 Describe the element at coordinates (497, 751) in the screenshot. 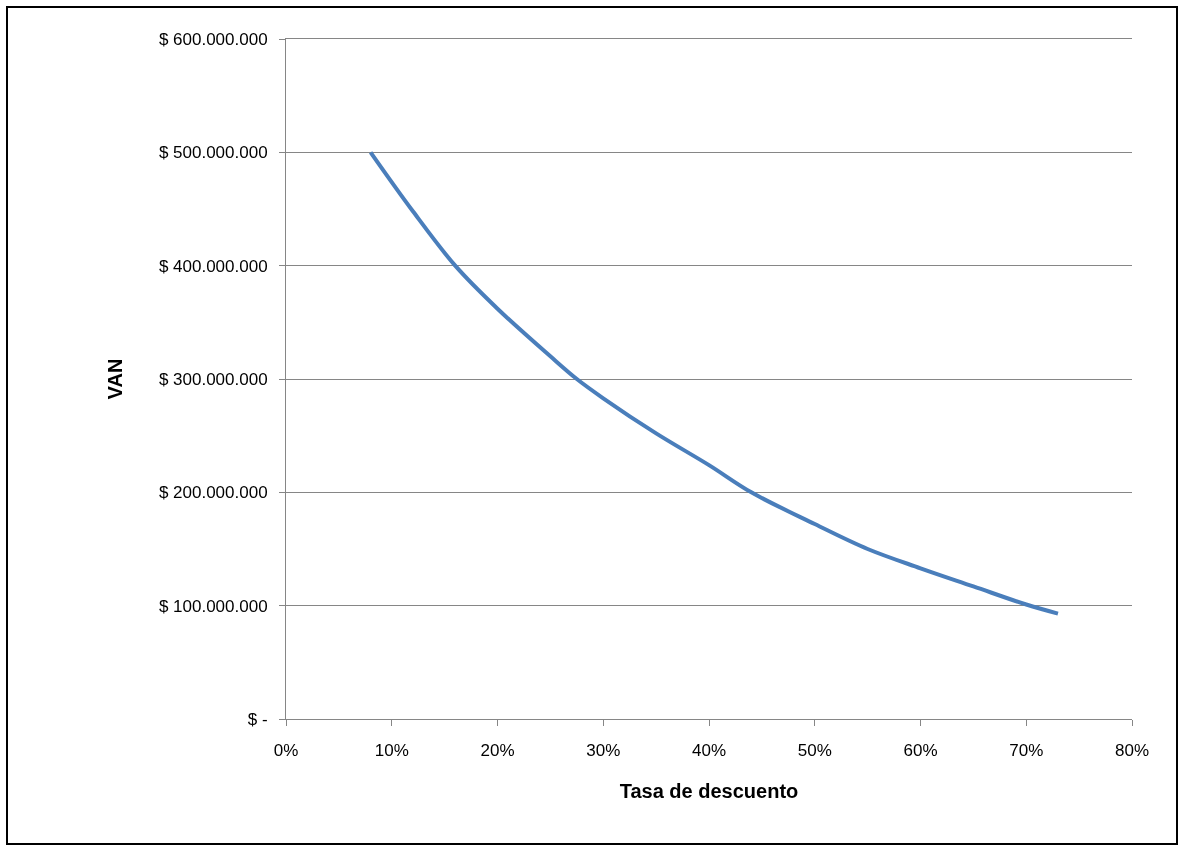

I see `x-tick-label: 20%` at that location.